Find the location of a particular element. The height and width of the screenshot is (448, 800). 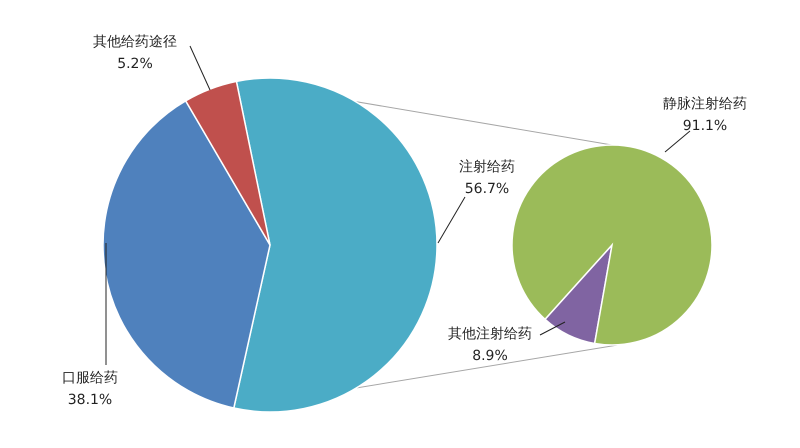

data-label: 5.2% is located at coordinates (135, 64).